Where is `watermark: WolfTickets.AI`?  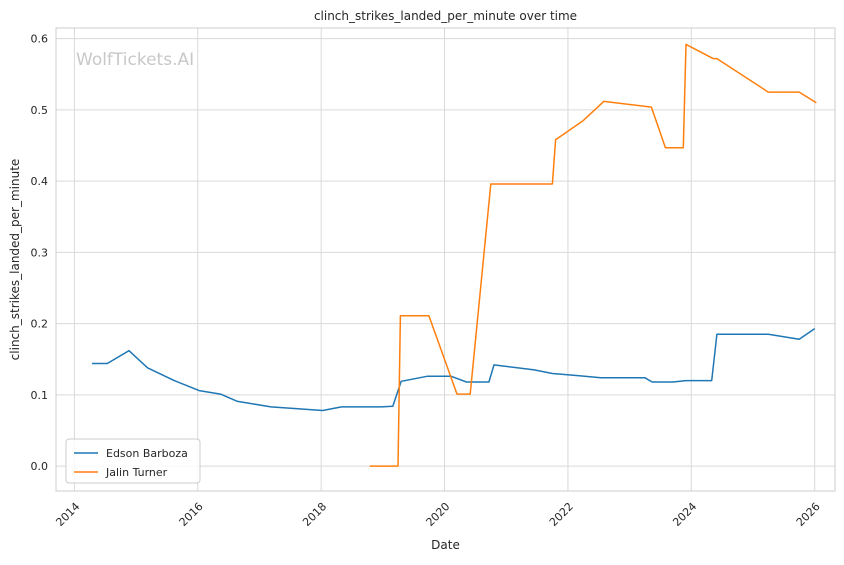 watermark: WolfTickets.AI is located at coordinates (135, 60).